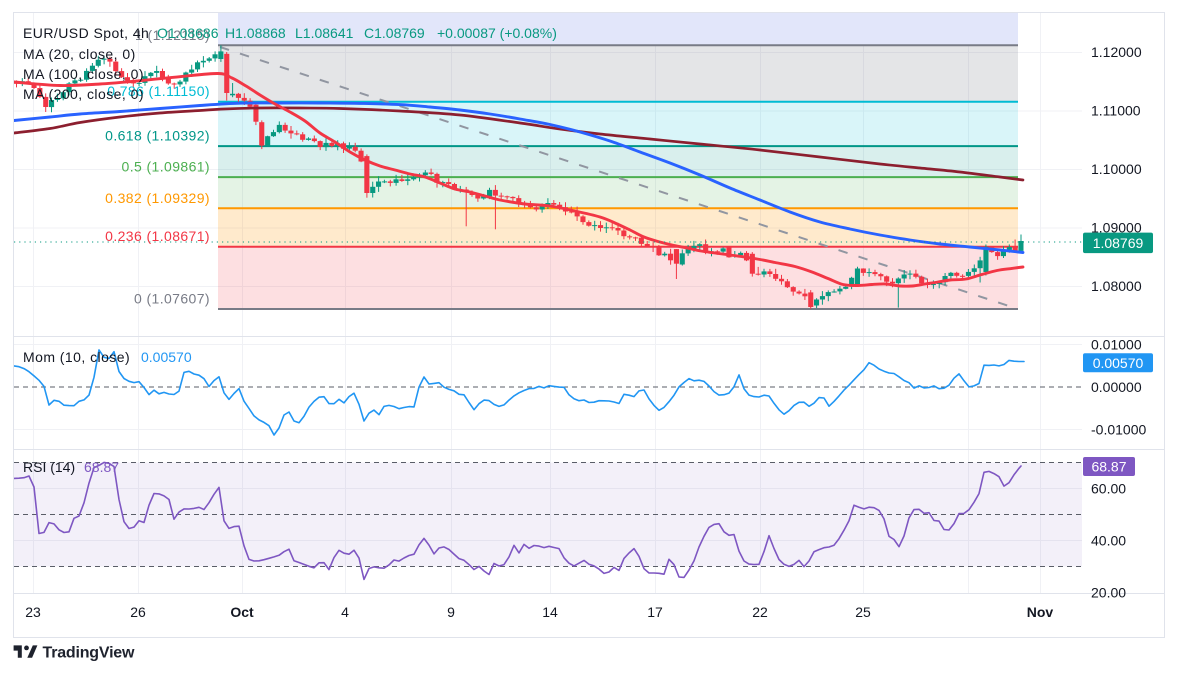 The image size is (1178, 679). Describe the element at coordinates (760, 612) in the screenshot. I see `svg-text: 22` at that location.